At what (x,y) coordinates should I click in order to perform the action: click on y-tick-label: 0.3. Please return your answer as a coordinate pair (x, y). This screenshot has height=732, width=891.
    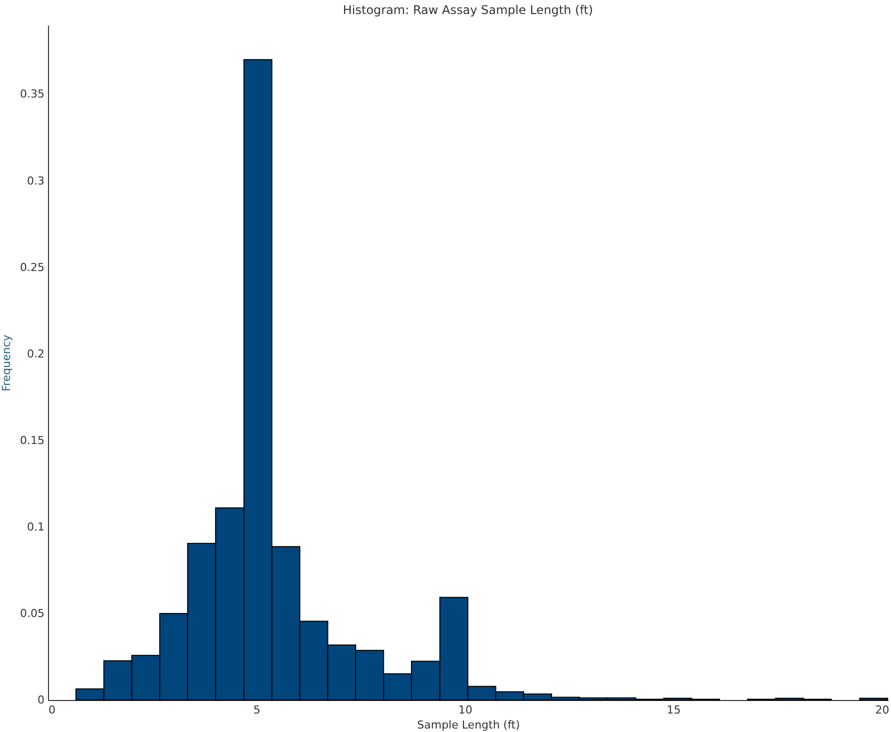
    Looking at the image, I should click on (35, 181).